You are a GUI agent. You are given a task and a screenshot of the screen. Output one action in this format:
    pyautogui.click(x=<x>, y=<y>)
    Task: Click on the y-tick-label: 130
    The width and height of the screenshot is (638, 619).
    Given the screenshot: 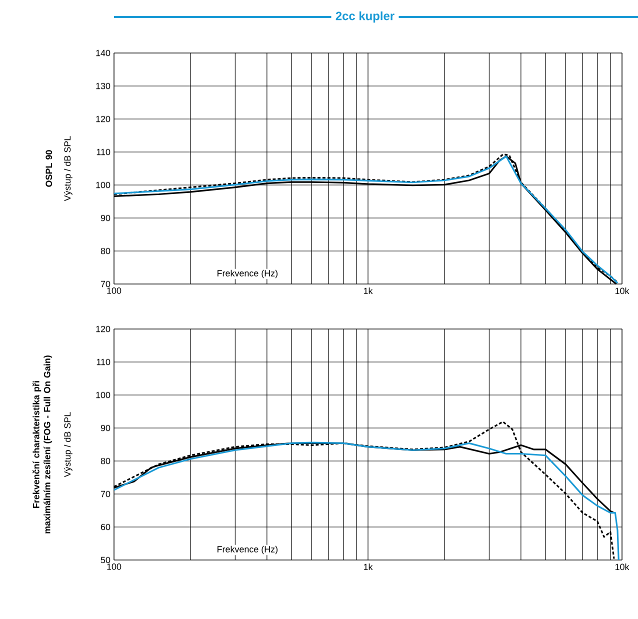 What is the action you would take?
    pyautogui.click(x=103, y=86)
    